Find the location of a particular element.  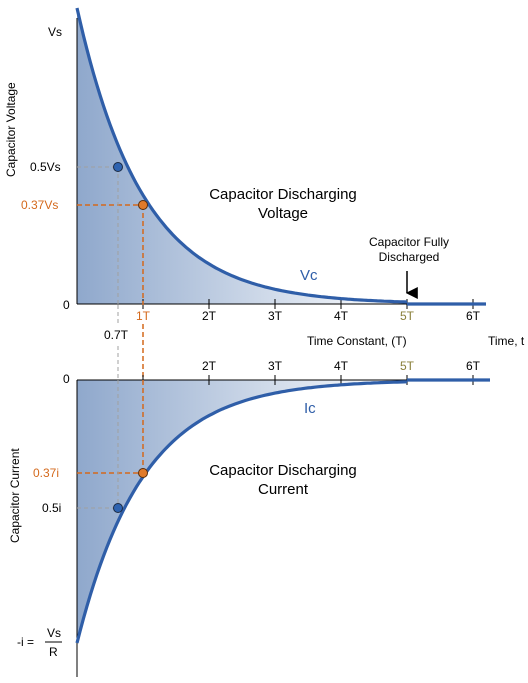

current-tick-2t: 2T is located at coordinates (209, 366).